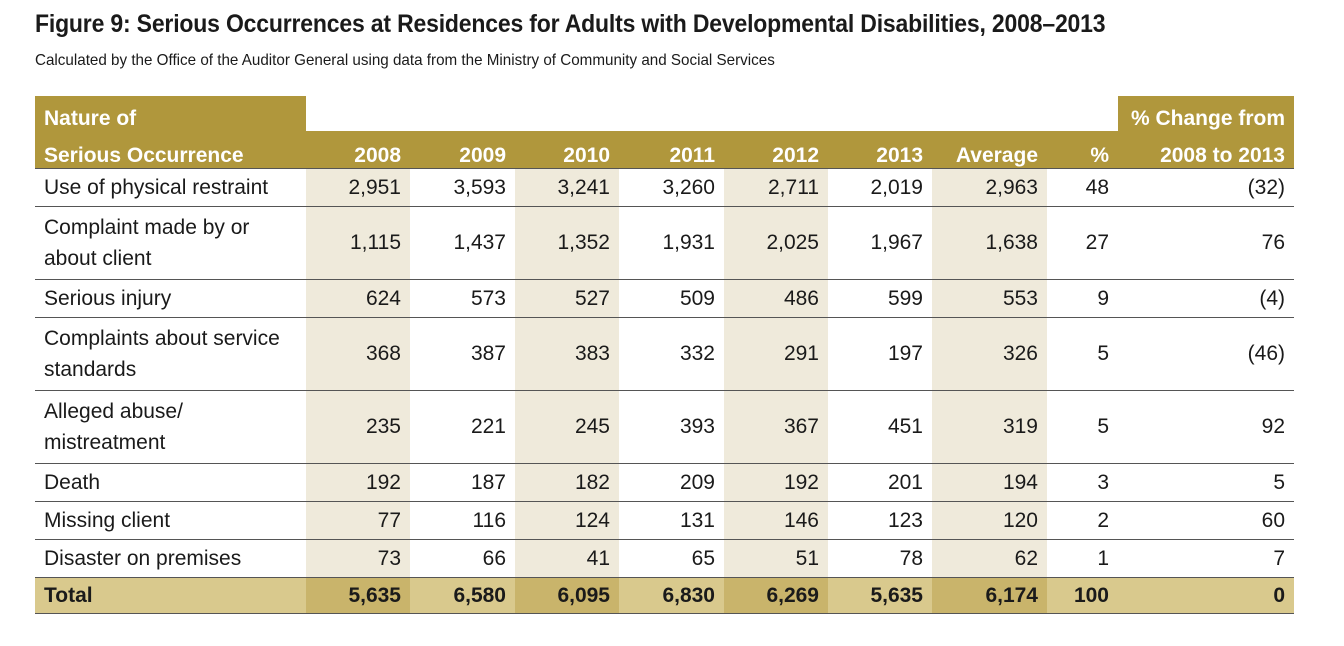 The image size is (1344, 646). Describe the element at coordinates (776, 427) in the screenshot. I see `table-cell: 367` at that location.